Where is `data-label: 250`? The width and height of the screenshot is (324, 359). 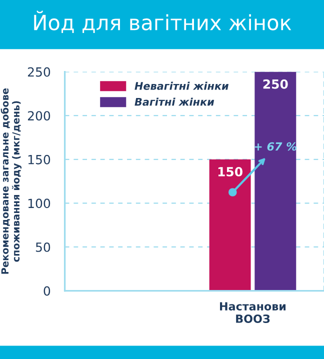 data-label: 250 is located at coordinates (275, 84).